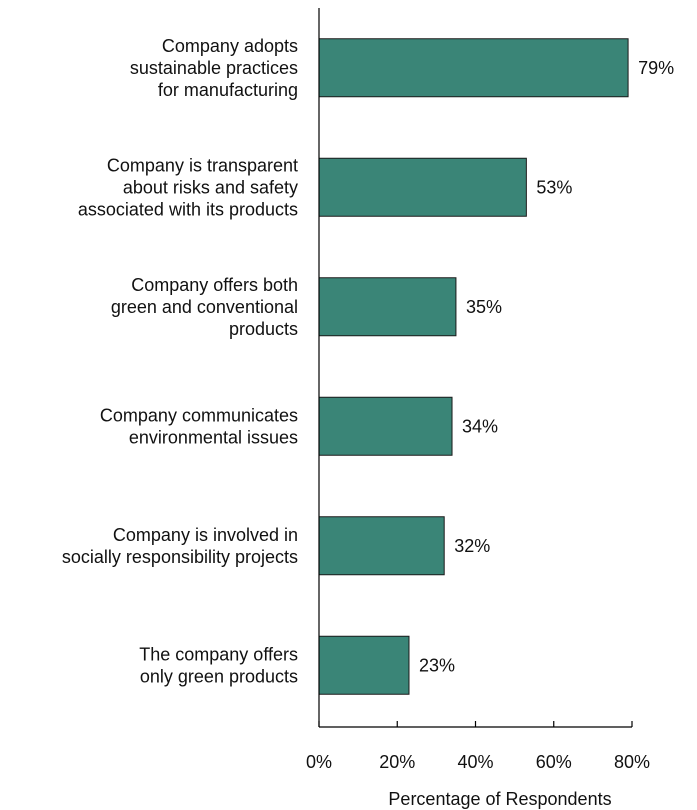 Image resolution: width=697 pixels, height=810 pixels. I want to click on value-label-3: 34%, so click(480, 426).